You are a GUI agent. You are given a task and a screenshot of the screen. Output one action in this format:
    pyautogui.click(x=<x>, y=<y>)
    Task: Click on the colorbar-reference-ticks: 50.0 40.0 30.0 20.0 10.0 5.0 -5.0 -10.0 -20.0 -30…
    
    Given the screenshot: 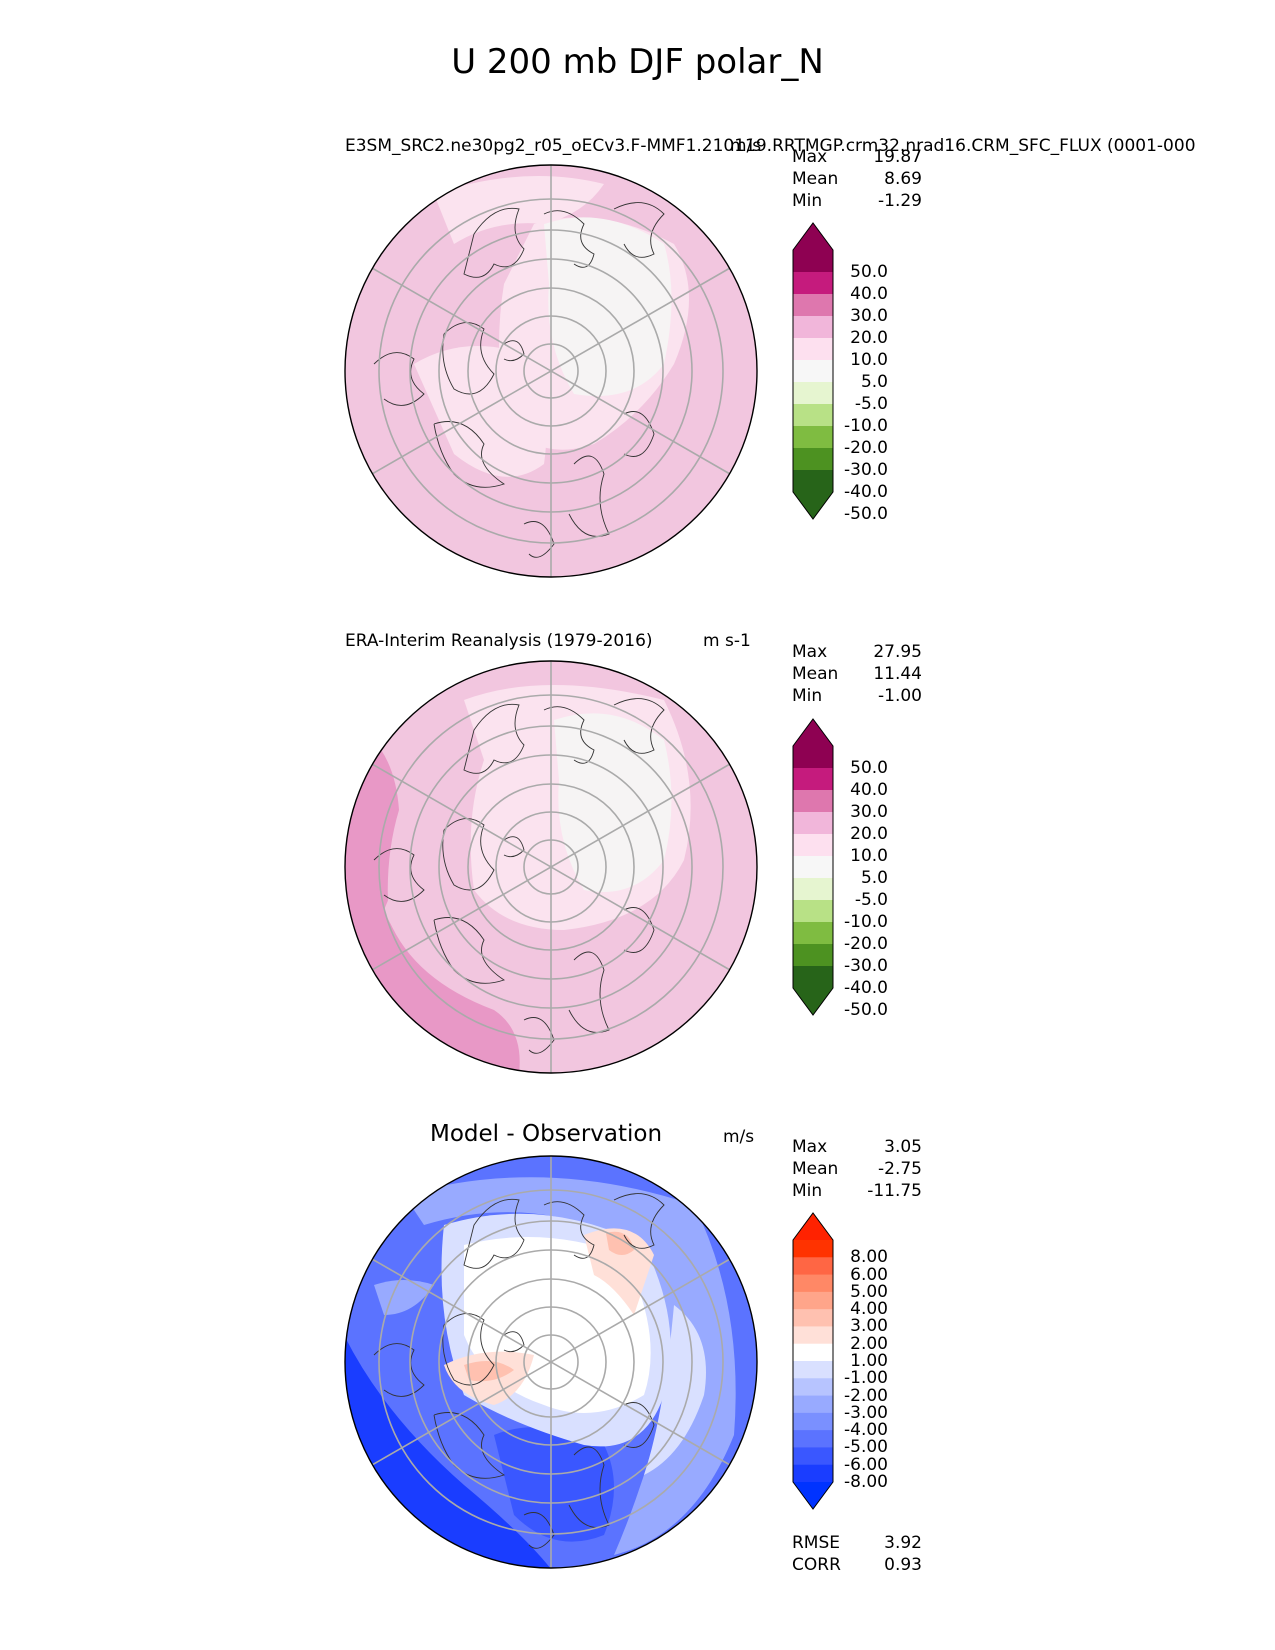 What is the action you would take?
    pyautogui.click(x=860, y=869)
    